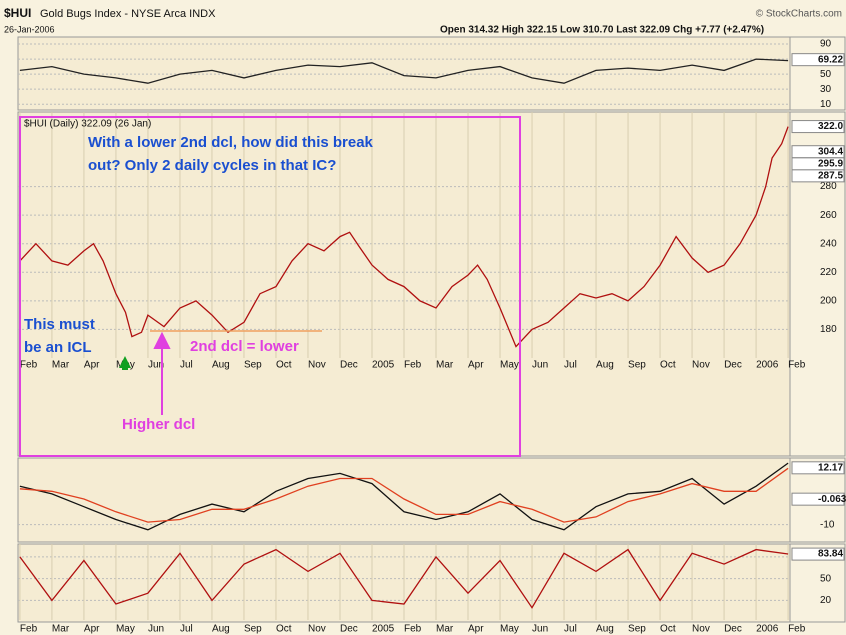 The height and width of the screenshot is (635, 846). Describe the element at coordinates (830, 163) in the screenshot. I see `value-label: 295.9` at that location.